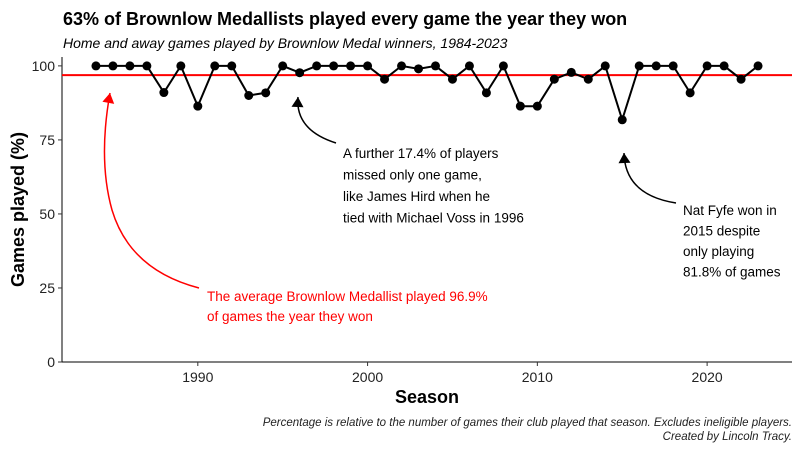  What do you see at coordinates (18, 209) in the screenshot?
I see `y-axis-title: Games played (%)` at bounding box center [18, 209].